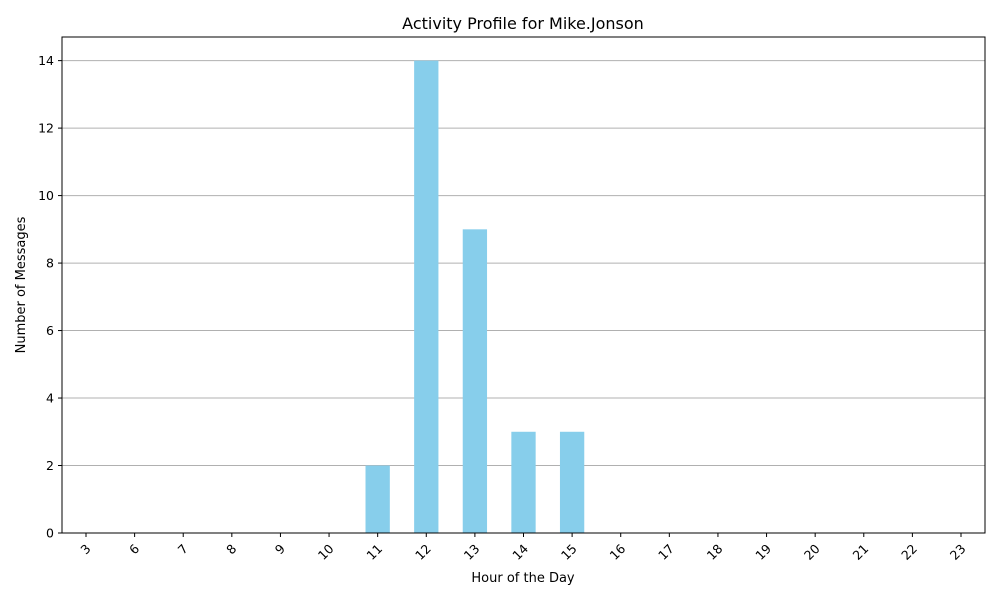 This screenshot has width=1000, height=600. I want to click on x-axis-ticks: 3 6 7 8 9 10 11 12 13 14 15 16 17 18 19 20 21 22 23, so click(523, 548).